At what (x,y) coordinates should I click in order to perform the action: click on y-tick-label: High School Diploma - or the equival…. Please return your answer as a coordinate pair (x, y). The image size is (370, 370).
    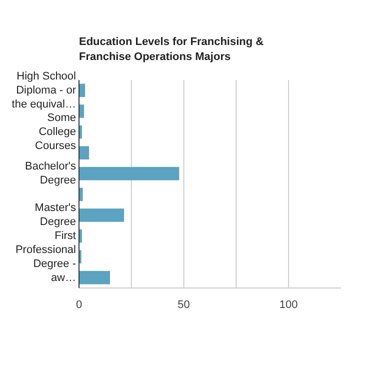
    Looking at the image, I should click on (44, 90).